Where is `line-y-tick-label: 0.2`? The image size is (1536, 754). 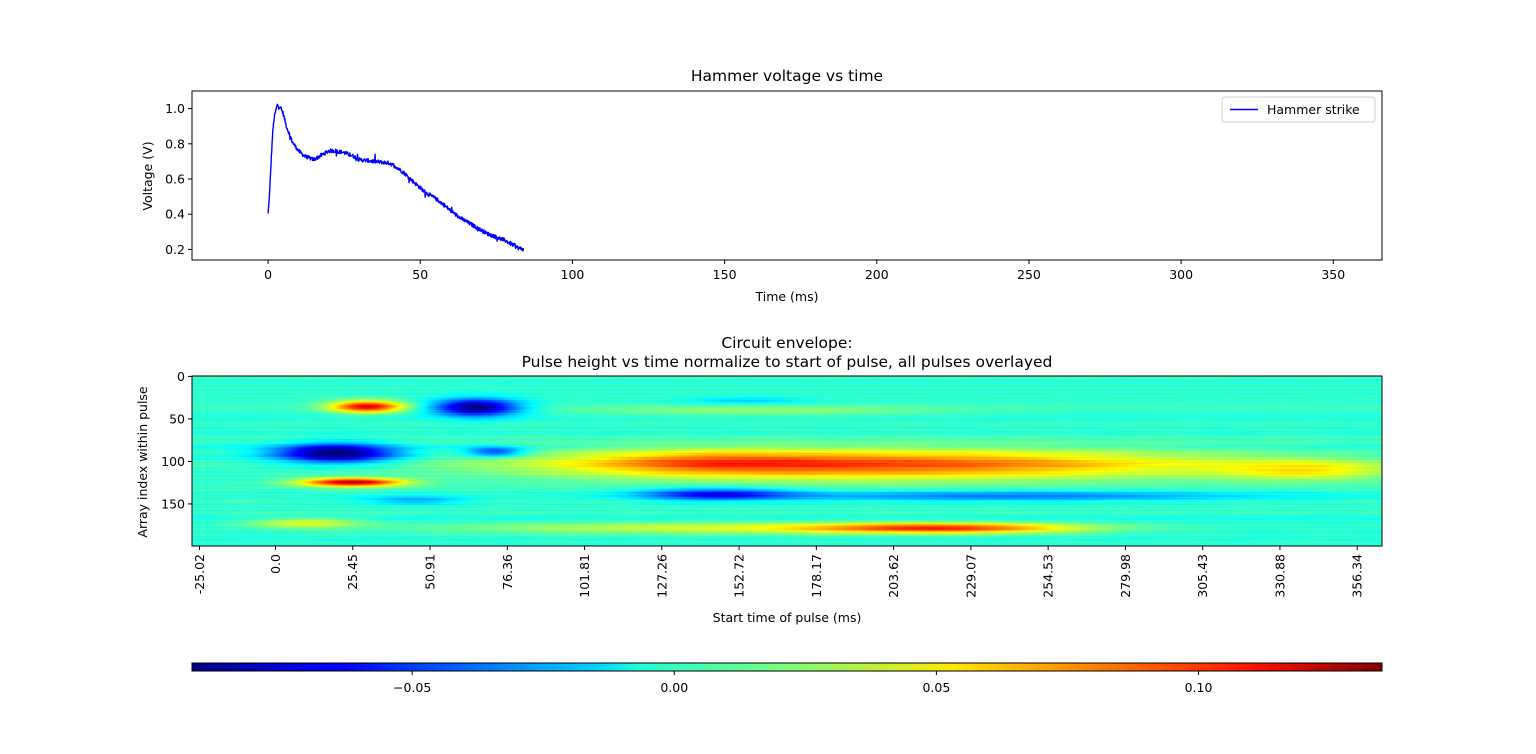
line-y-tick-label: 0.2 is located at coordinates (175, 249).